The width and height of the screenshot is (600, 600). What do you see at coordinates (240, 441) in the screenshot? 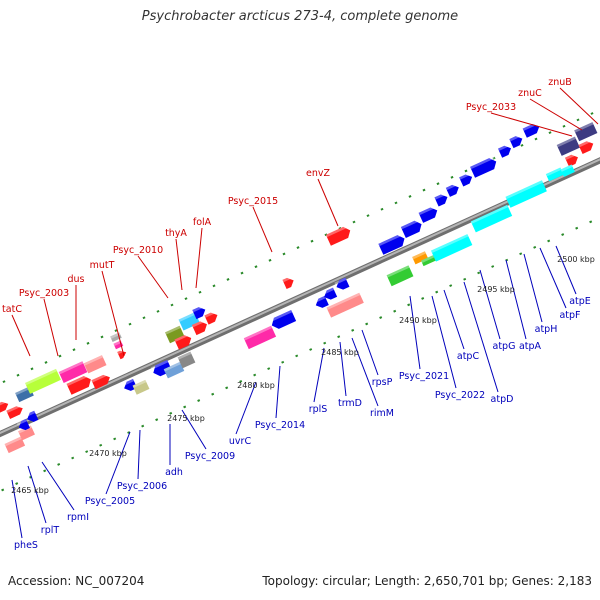
I see `gene-label: uvrC` at bounding box center [240, 441].